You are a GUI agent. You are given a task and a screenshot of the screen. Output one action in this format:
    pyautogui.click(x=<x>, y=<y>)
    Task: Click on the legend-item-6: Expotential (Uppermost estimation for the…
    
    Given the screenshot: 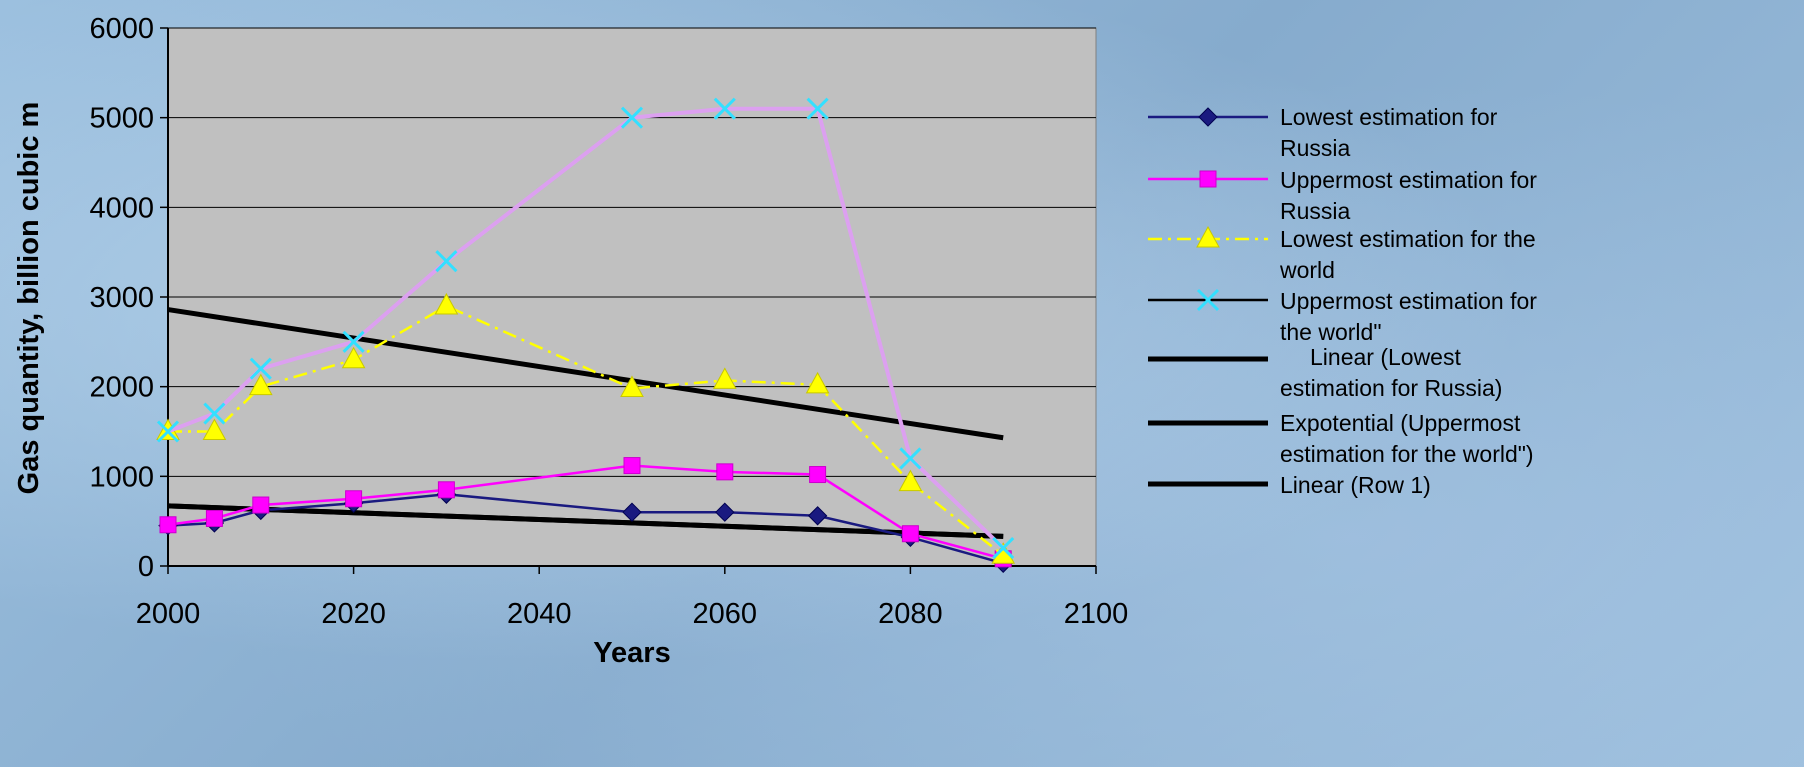 What is the action you would take?
    pyautogui.click(x=1341, y=438)
    